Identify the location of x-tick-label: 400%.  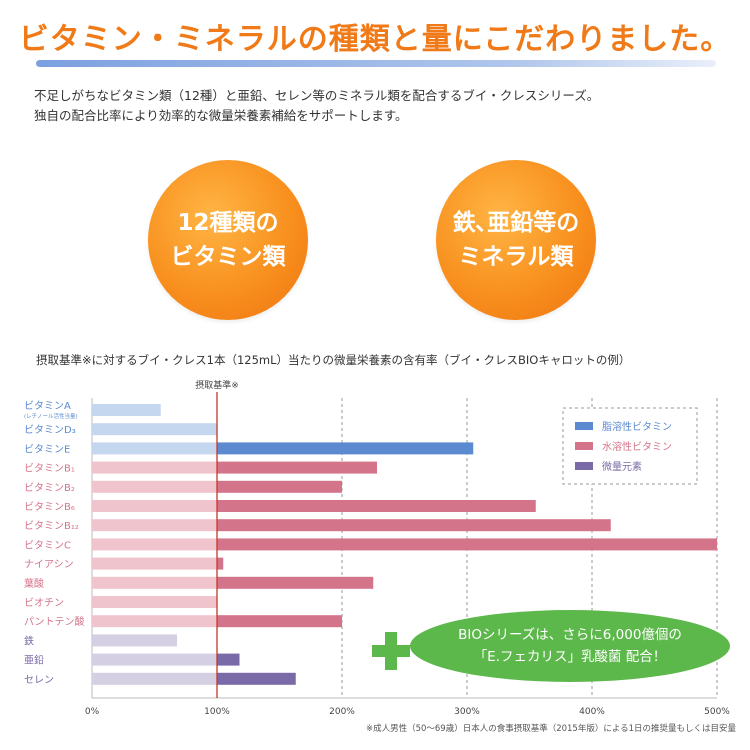
(592, 712).